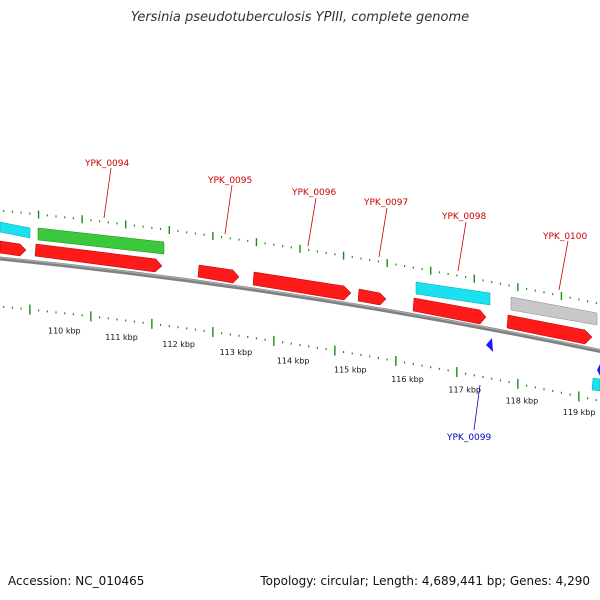 Image resolution: width=600 pixels, height=600 pixels. I want to click on accession-text: Accession: NC_010465, so click(76, 581).